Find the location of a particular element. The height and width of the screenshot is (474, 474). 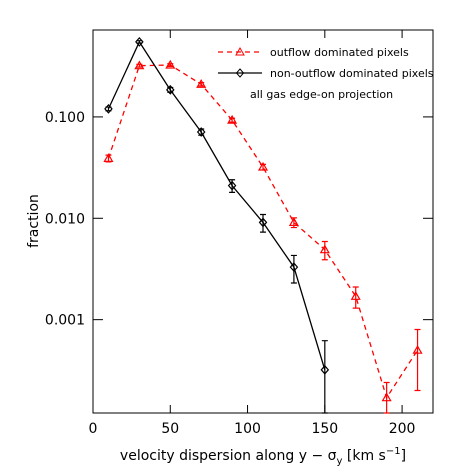

x-label-part: velocity dispersion along y − σ is located at coordinates (228, 456).